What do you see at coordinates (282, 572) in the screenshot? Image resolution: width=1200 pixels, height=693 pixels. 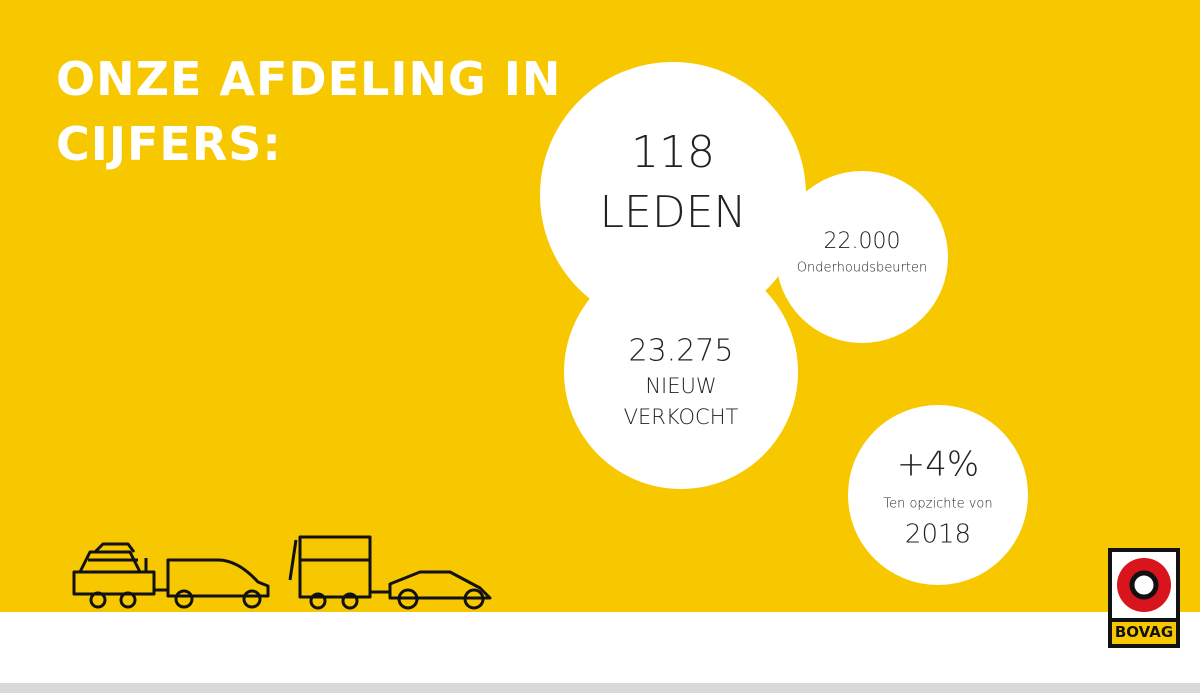 I see `vehicles-illustration` at bounding box center [282, 572].